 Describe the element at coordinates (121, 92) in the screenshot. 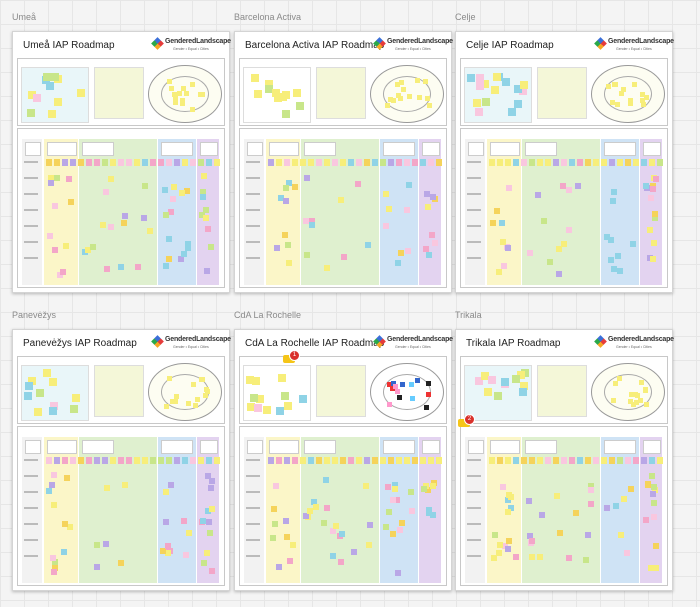

I see `context-section` at that location.